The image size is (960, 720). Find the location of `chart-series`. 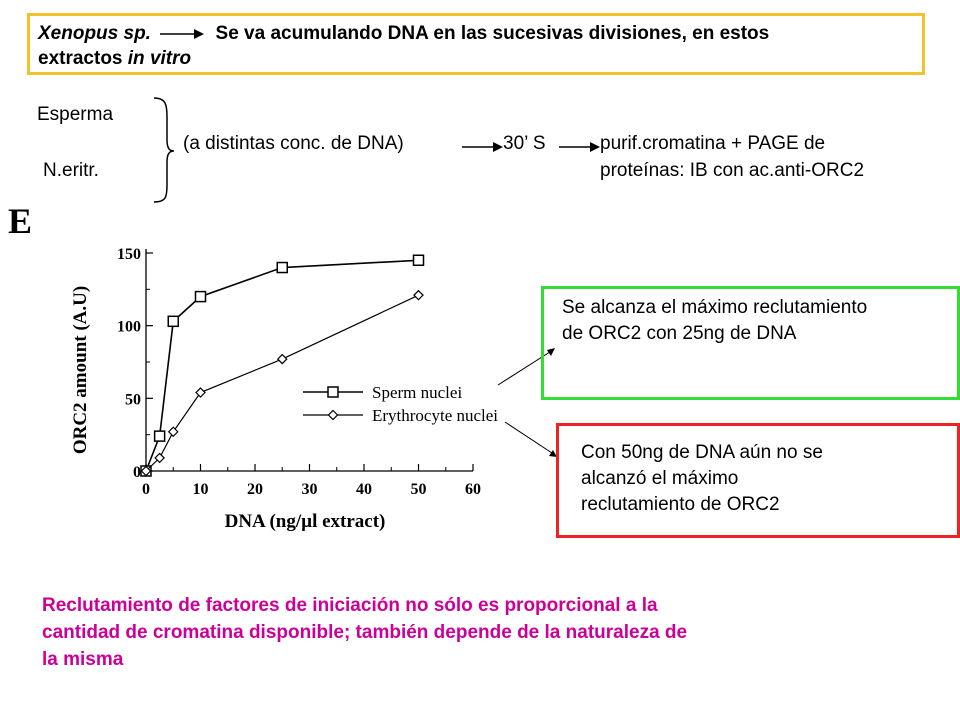

chart-series is located at coordinates (282, 365).